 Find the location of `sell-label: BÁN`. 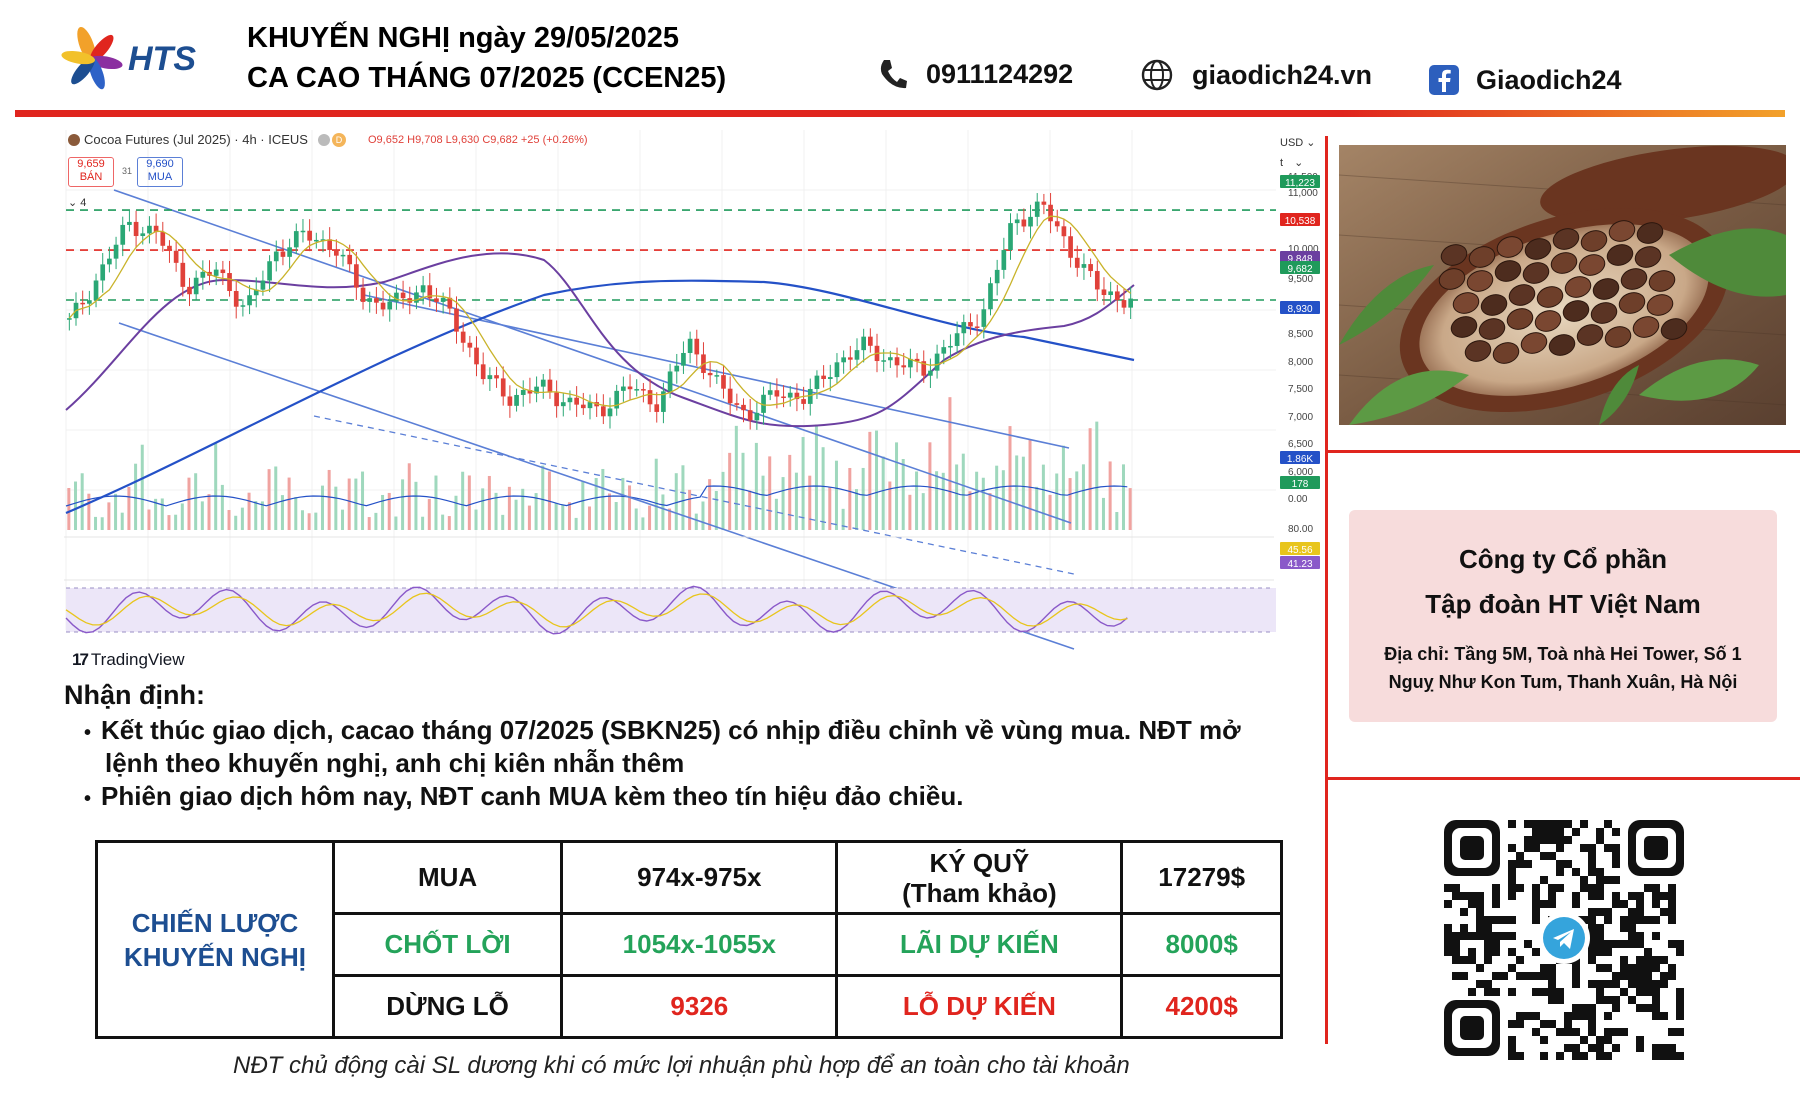

sell-label: BÁN is located at coordinates (91, 177).